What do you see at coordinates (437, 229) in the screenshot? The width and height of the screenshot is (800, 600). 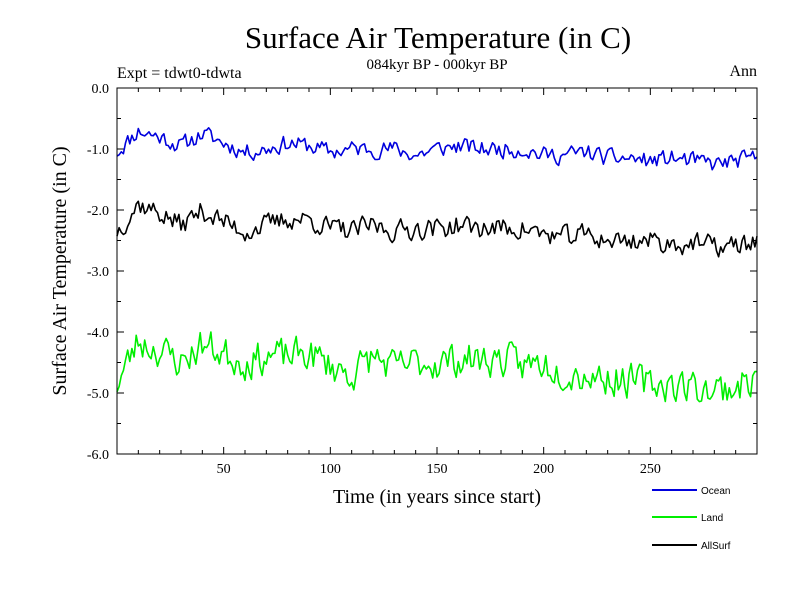 I see `series-line-allsurf` at bounding box center [437, 229].